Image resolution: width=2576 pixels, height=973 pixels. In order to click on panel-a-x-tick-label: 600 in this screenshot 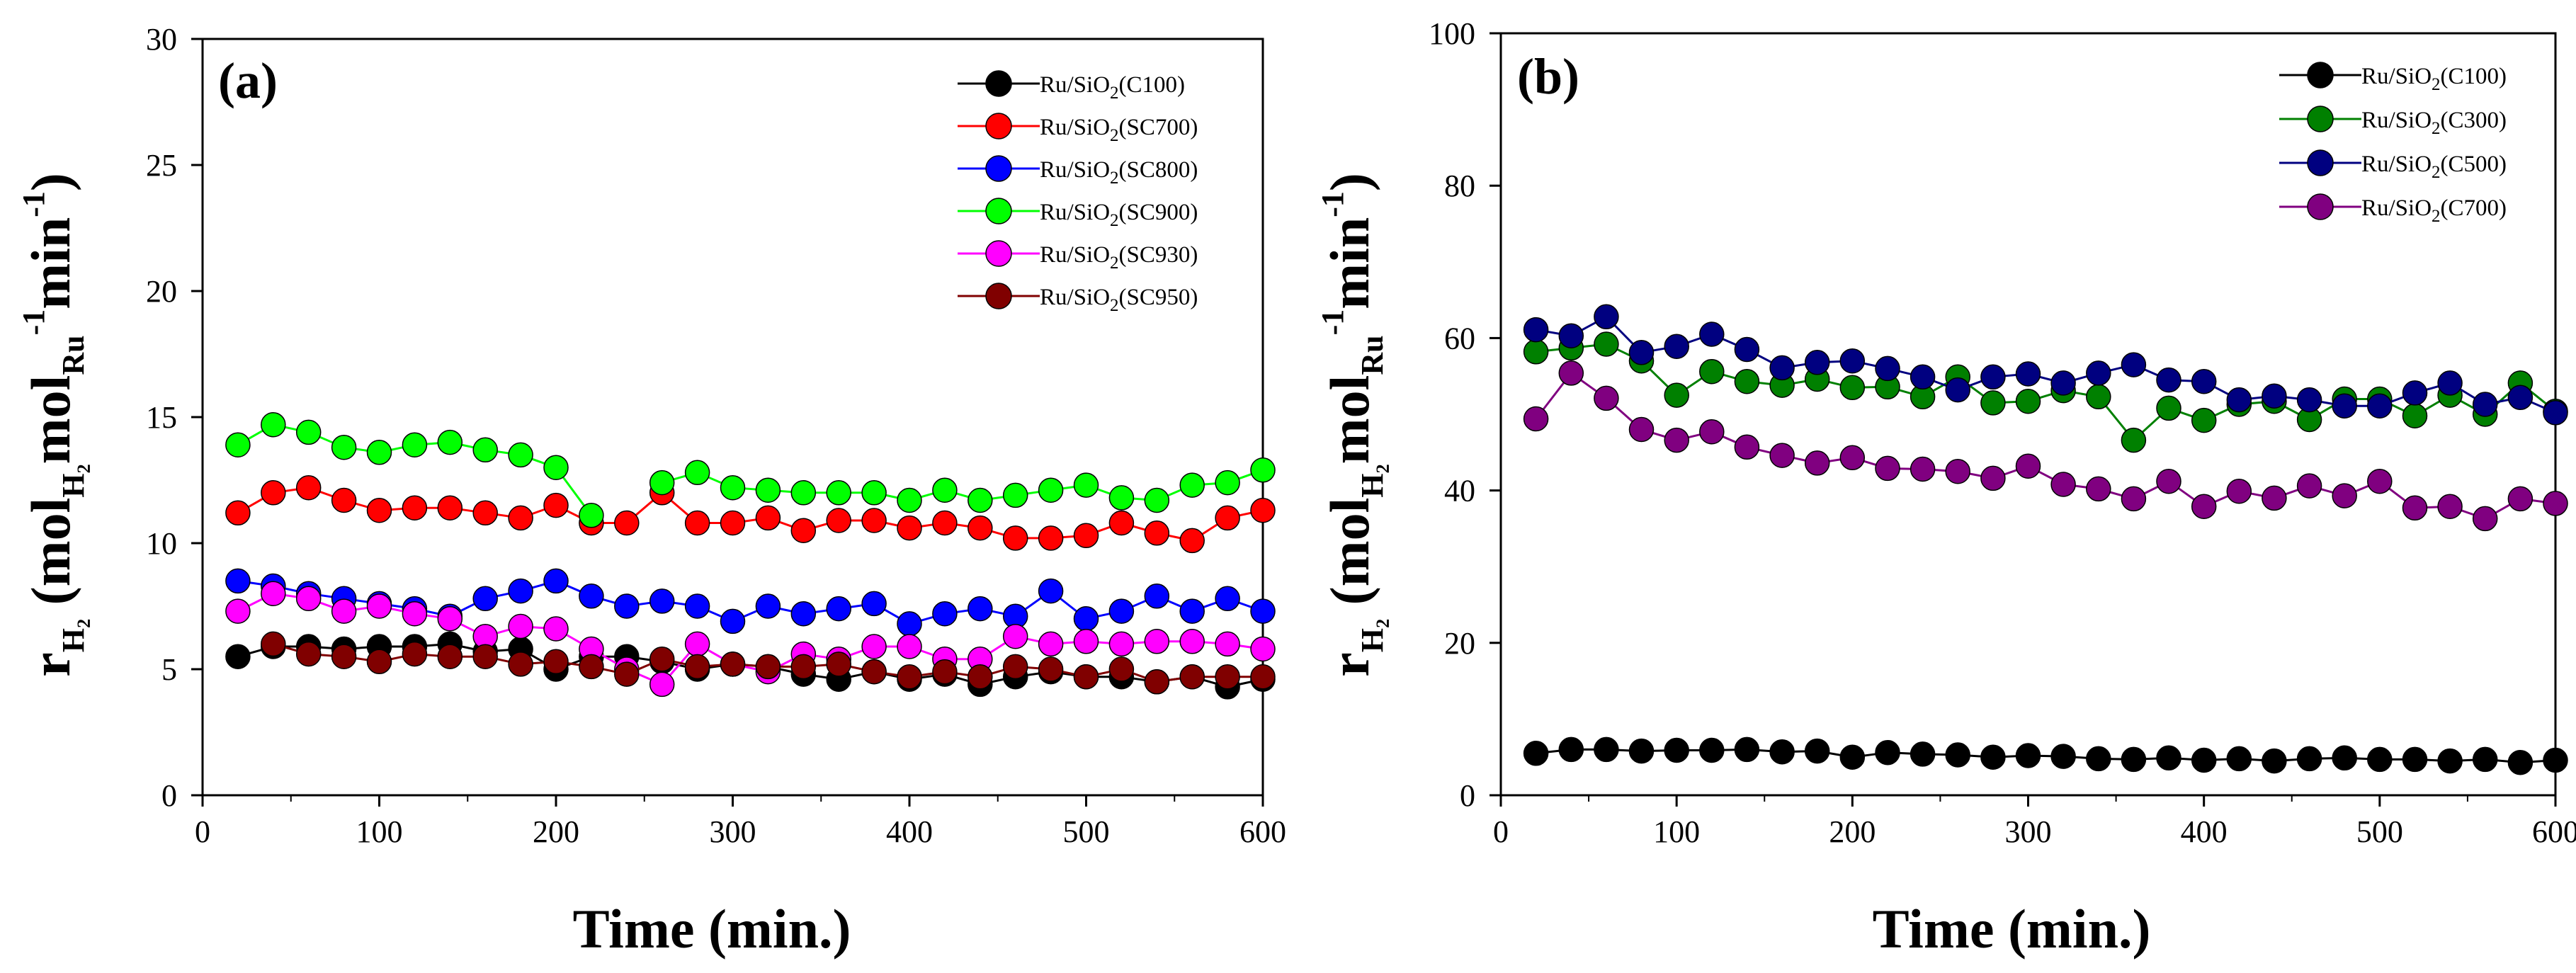, I will do `click(1262, 831)`.